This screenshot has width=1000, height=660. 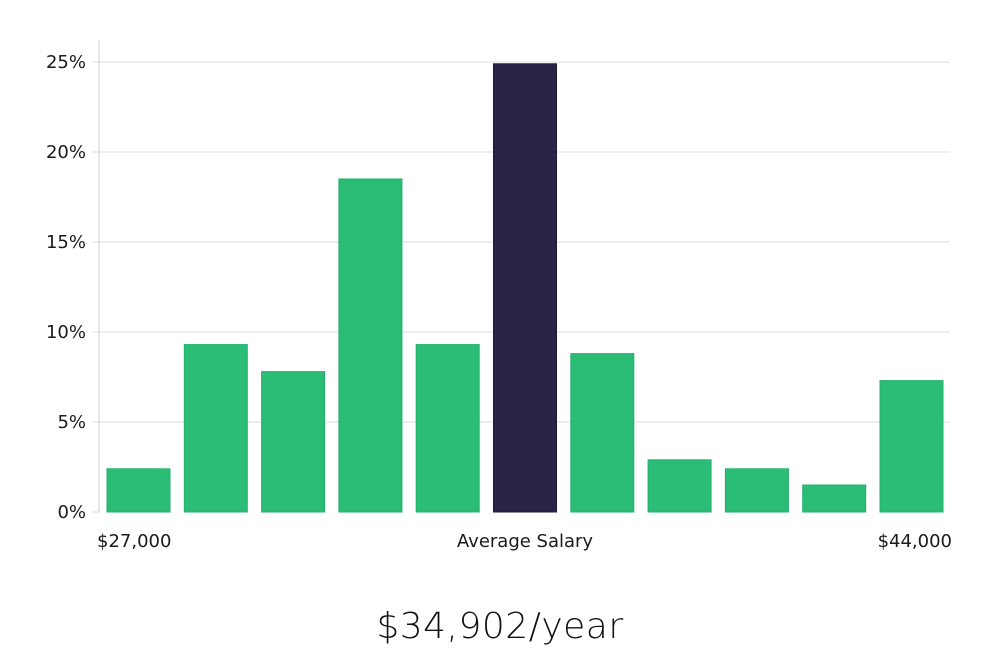 I want to click on bar-average-salary, so click(x=525, y=288).